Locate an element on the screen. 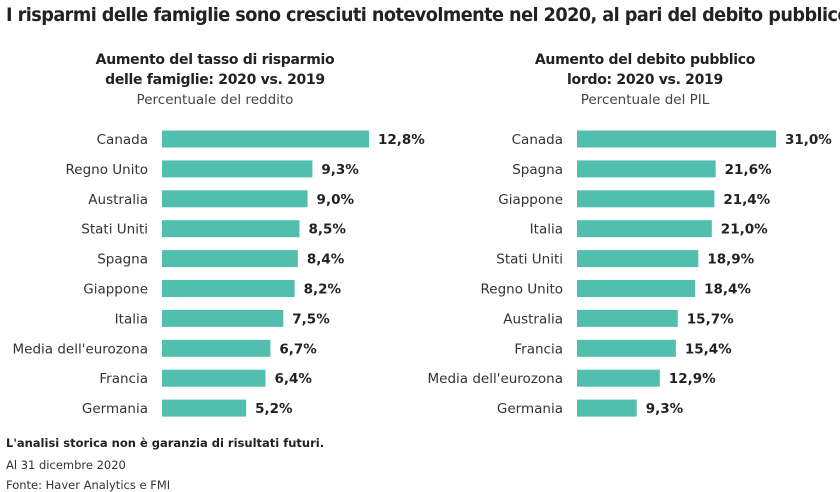 This screenshot has height=492, width=840. right-category-label: Spagna is located at coordinates (537, 170).